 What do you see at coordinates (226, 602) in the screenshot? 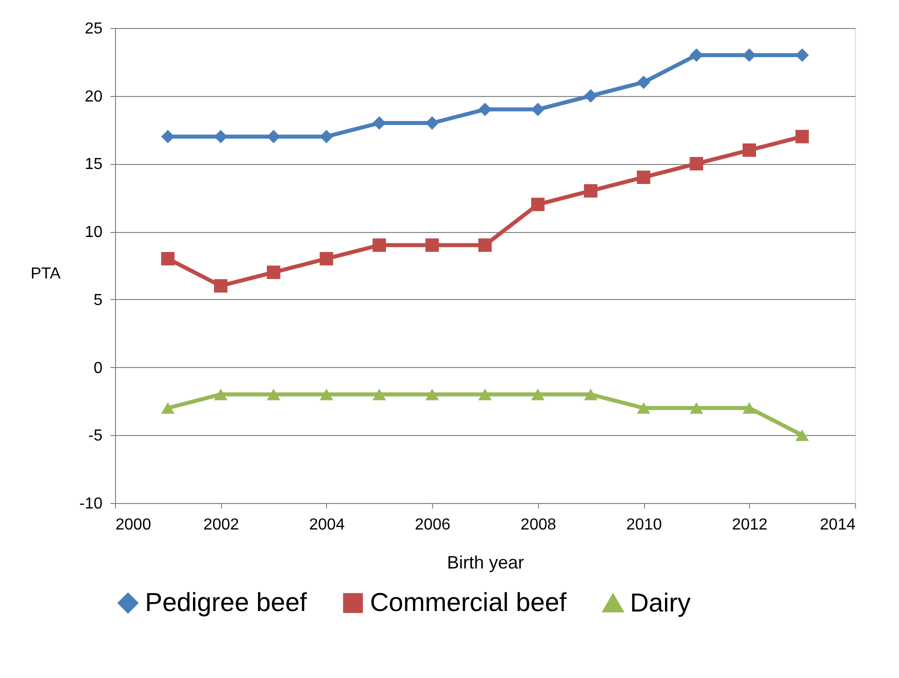
I see `legend-label: Pedigree beef` at bounding box center [226, 602].